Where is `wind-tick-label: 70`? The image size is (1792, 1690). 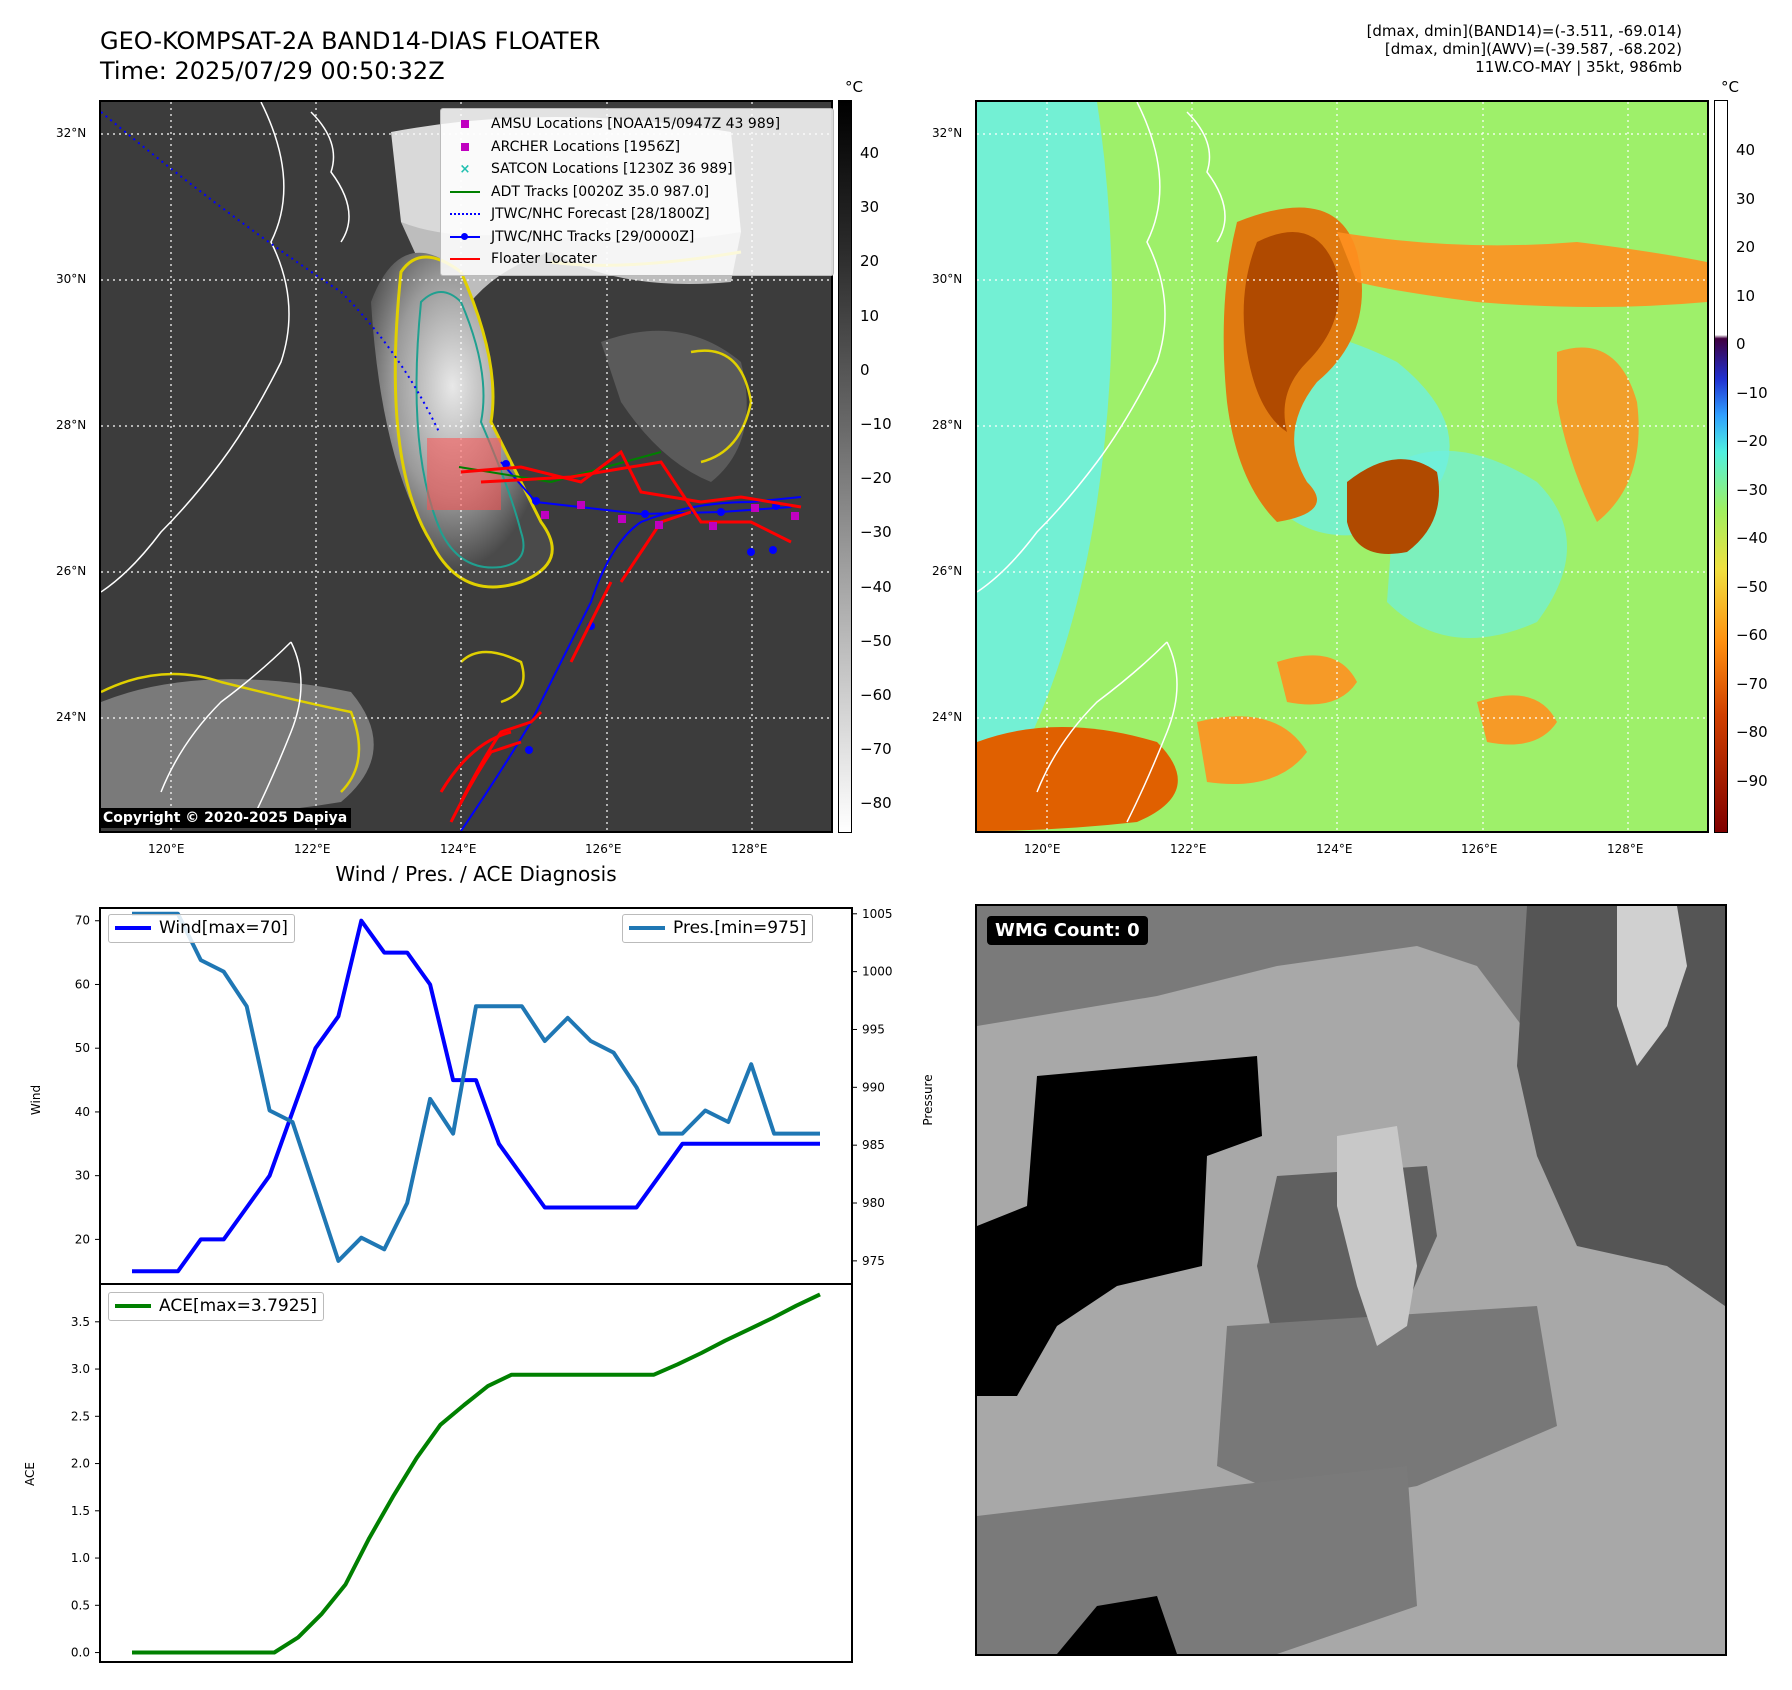 wind-tick-label: 70 is located at coordinates (82, 921).